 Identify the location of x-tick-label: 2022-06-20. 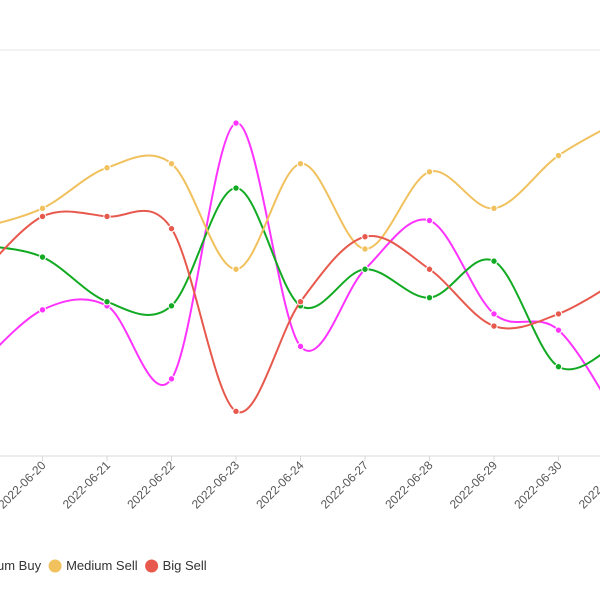
(24, 485).